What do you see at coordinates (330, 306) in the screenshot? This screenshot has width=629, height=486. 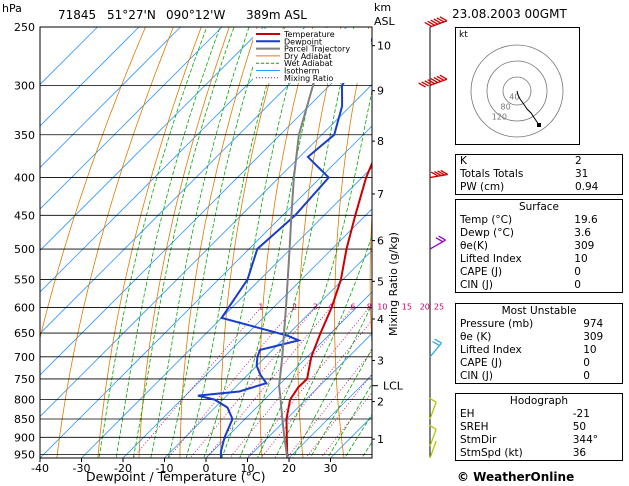 I see `mixing-ratio-tick-label: 4` at bounding box center [330, 306].